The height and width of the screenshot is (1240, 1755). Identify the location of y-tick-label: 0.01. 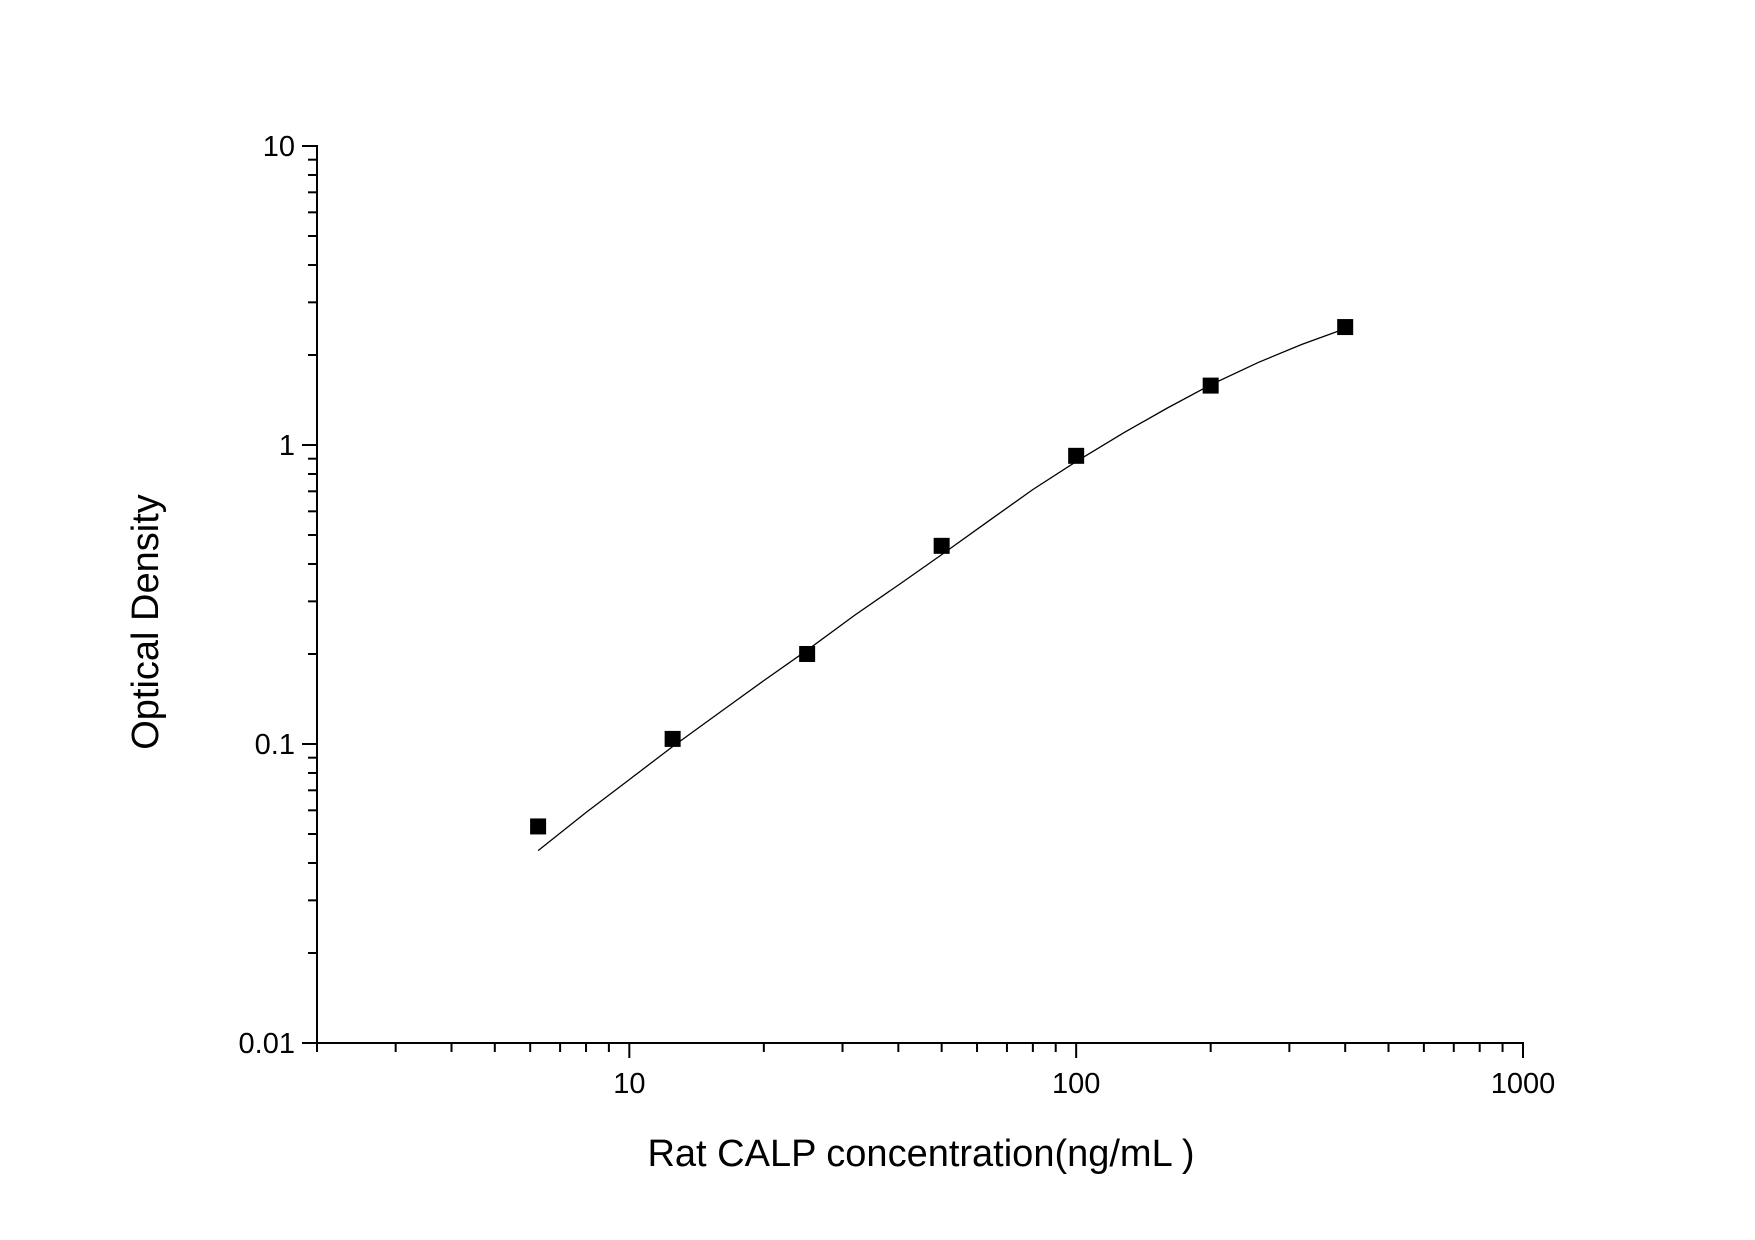
(267, 1044).